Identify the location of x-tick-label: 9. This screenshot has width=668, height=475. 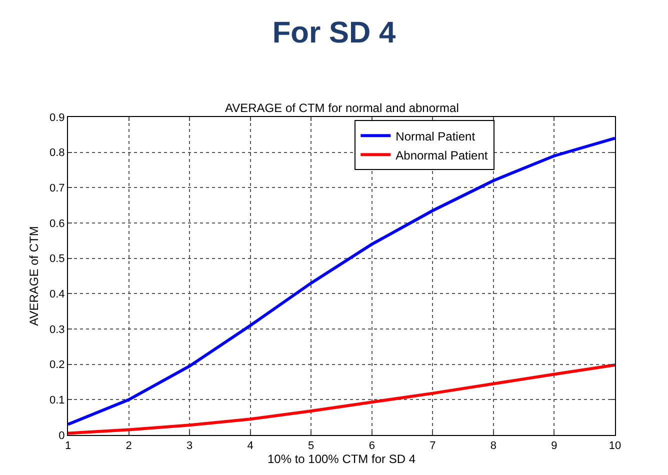
(554, 446).